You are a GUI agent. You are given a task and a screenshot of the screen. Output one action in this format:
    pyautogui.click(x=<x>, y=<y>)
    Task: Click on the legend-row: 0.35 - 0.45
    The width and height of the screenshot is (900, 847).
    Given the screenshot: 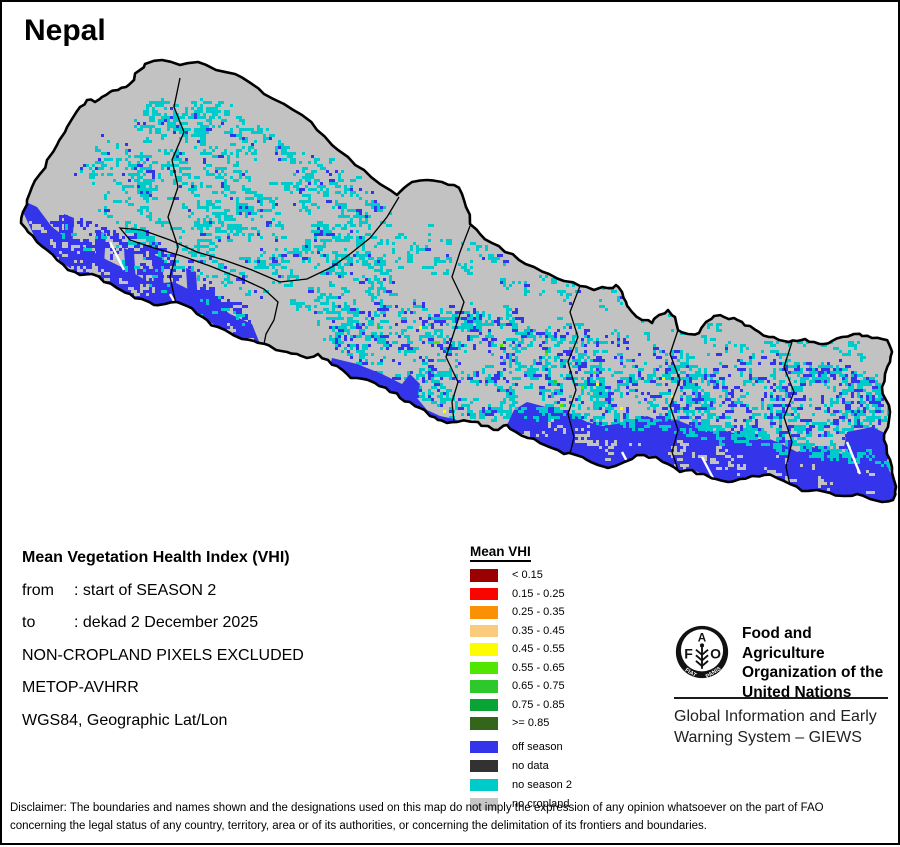 What is the action you would take?
    pyautogui.click(x=521, y=631)
    